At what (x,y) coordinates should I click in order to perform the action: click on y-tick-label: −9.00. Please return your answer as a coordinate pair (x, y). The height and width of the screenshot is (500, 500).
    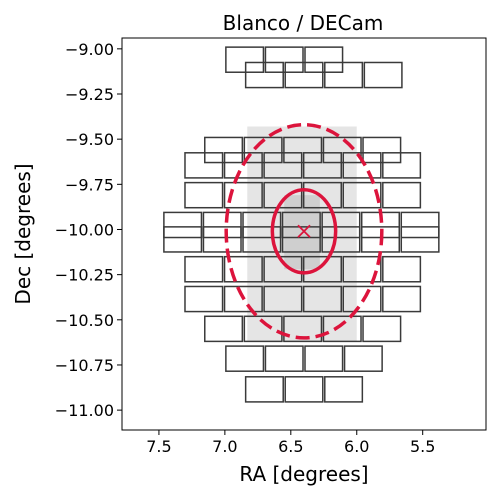
    Looking at the image, I should click on (89, 49).